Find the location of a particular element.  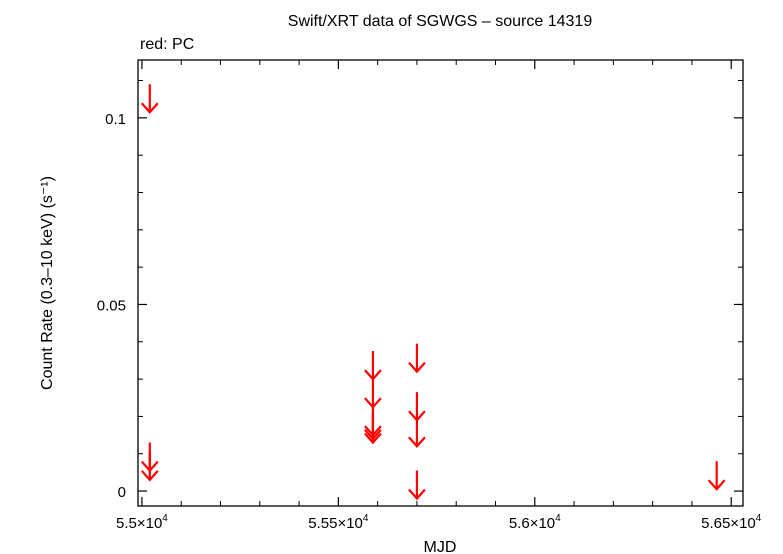

x-tick-mantissa: 5.5×10 is located at coordinates (139, 523).